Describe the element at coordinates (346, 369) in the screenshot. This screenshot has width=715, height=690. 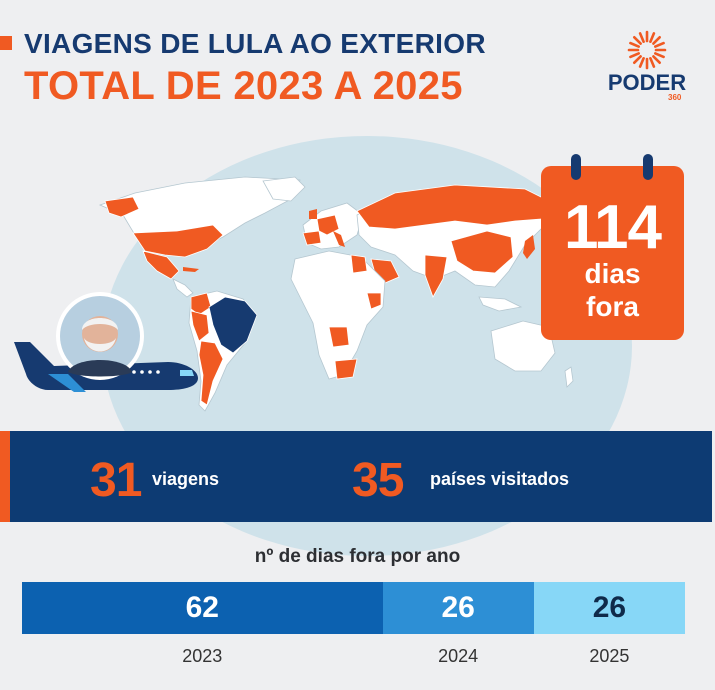
I see `map-south-africa` at that location.